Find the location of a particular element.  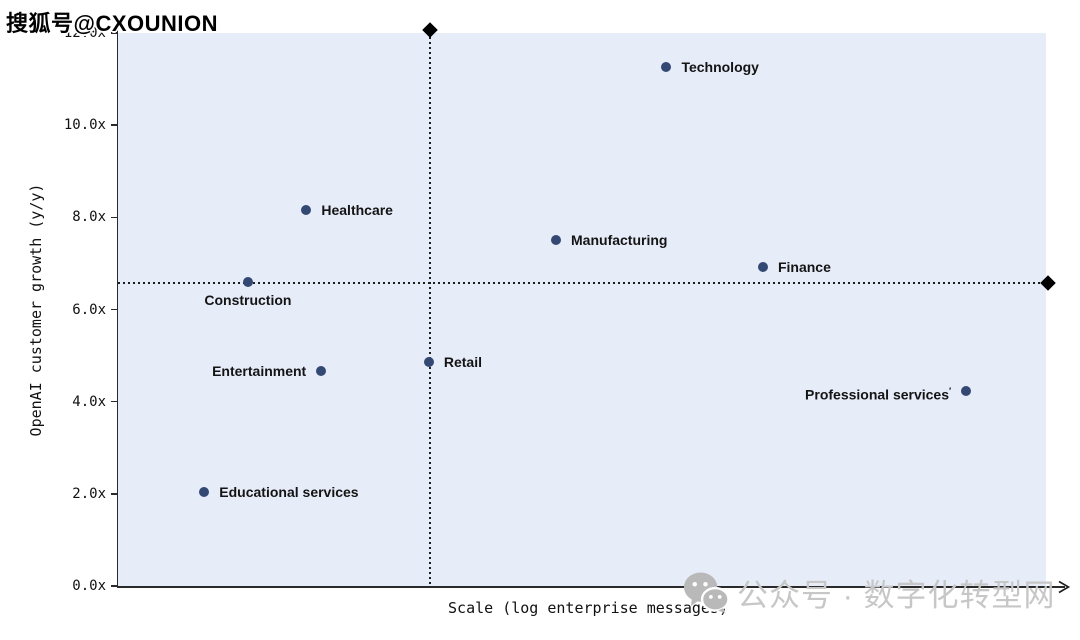

y-tick-label: 0.0x is located at coordinates (89, 586).